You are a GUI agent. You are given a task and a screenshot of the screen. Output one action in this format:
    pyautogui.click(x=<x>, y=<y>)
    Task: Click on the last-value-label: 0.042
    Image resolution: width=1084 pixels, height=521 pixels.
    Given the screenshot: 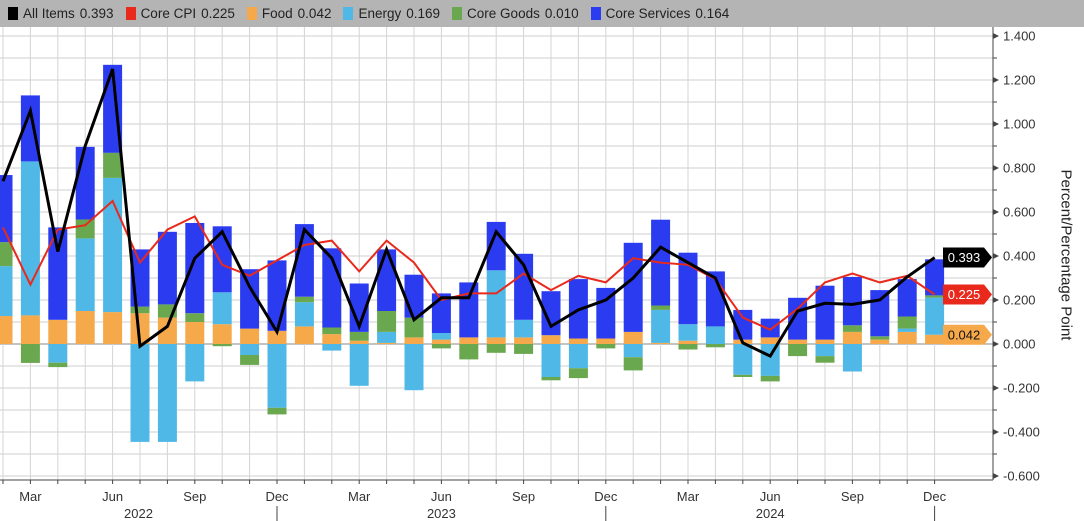 What is the action you would take?
    pyautogui.click(x=964, y=334)
    